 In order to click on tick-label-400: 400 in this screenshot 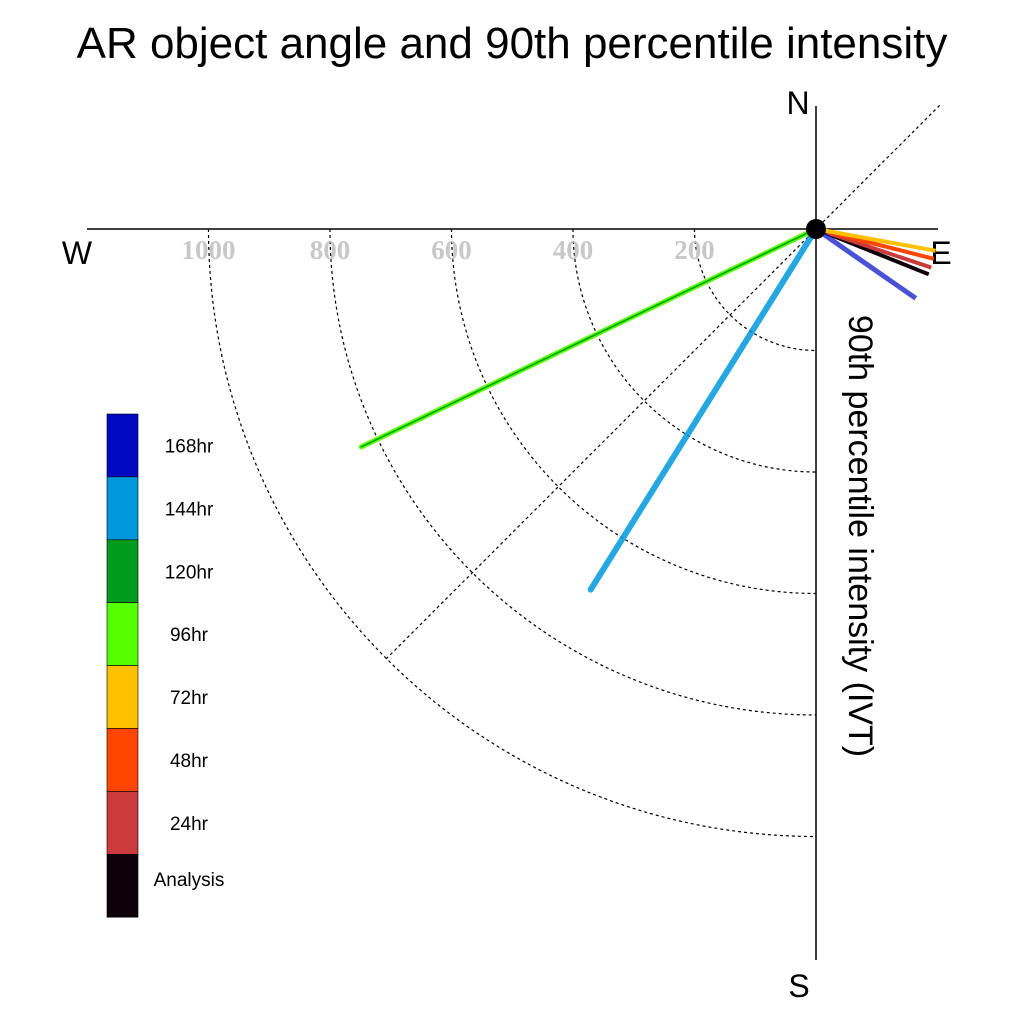, I will do `click(573, 250)`.